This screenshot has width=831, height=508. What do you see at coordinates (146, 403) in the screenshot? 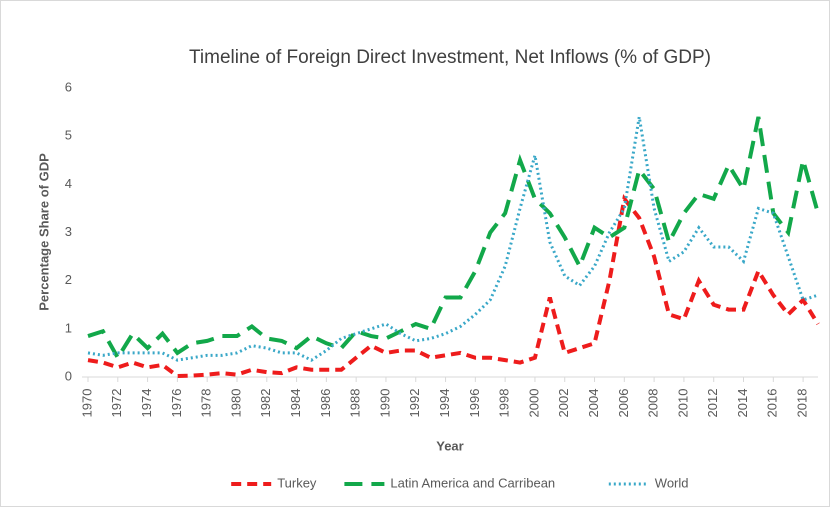
I see `x-tick-label: 1974` at bounding box center [146, 403].